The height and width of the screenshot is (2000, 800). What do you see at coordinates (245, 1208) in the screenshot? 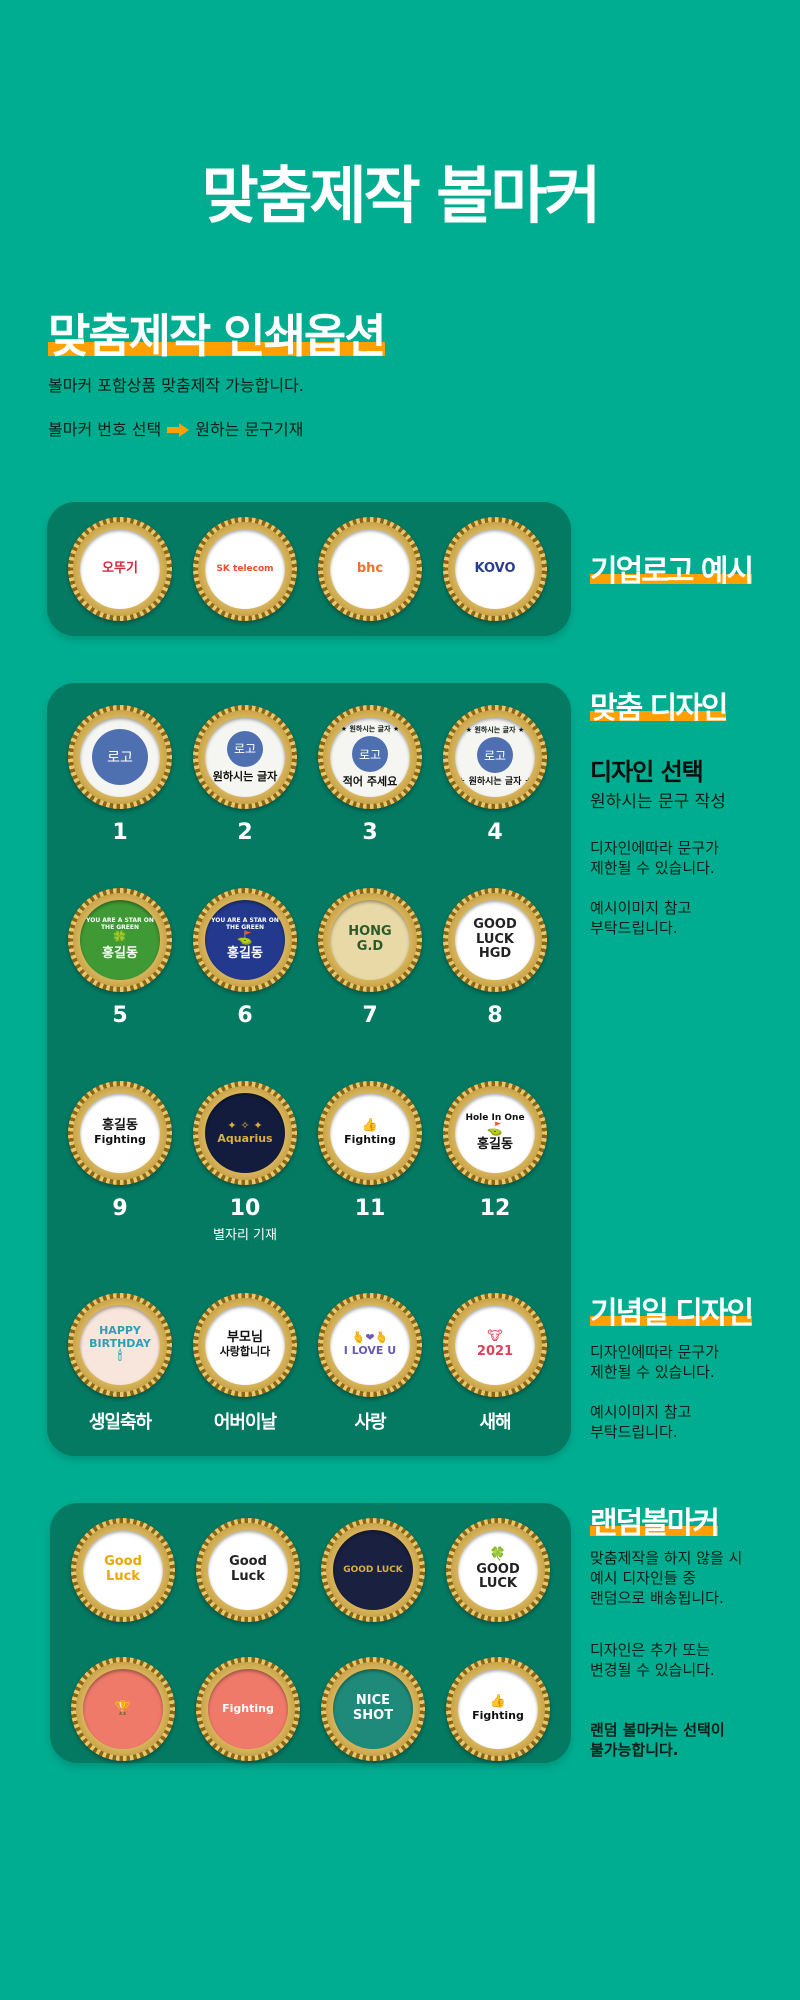
I see `design-number: 10` at bounding box center [245, 1208].